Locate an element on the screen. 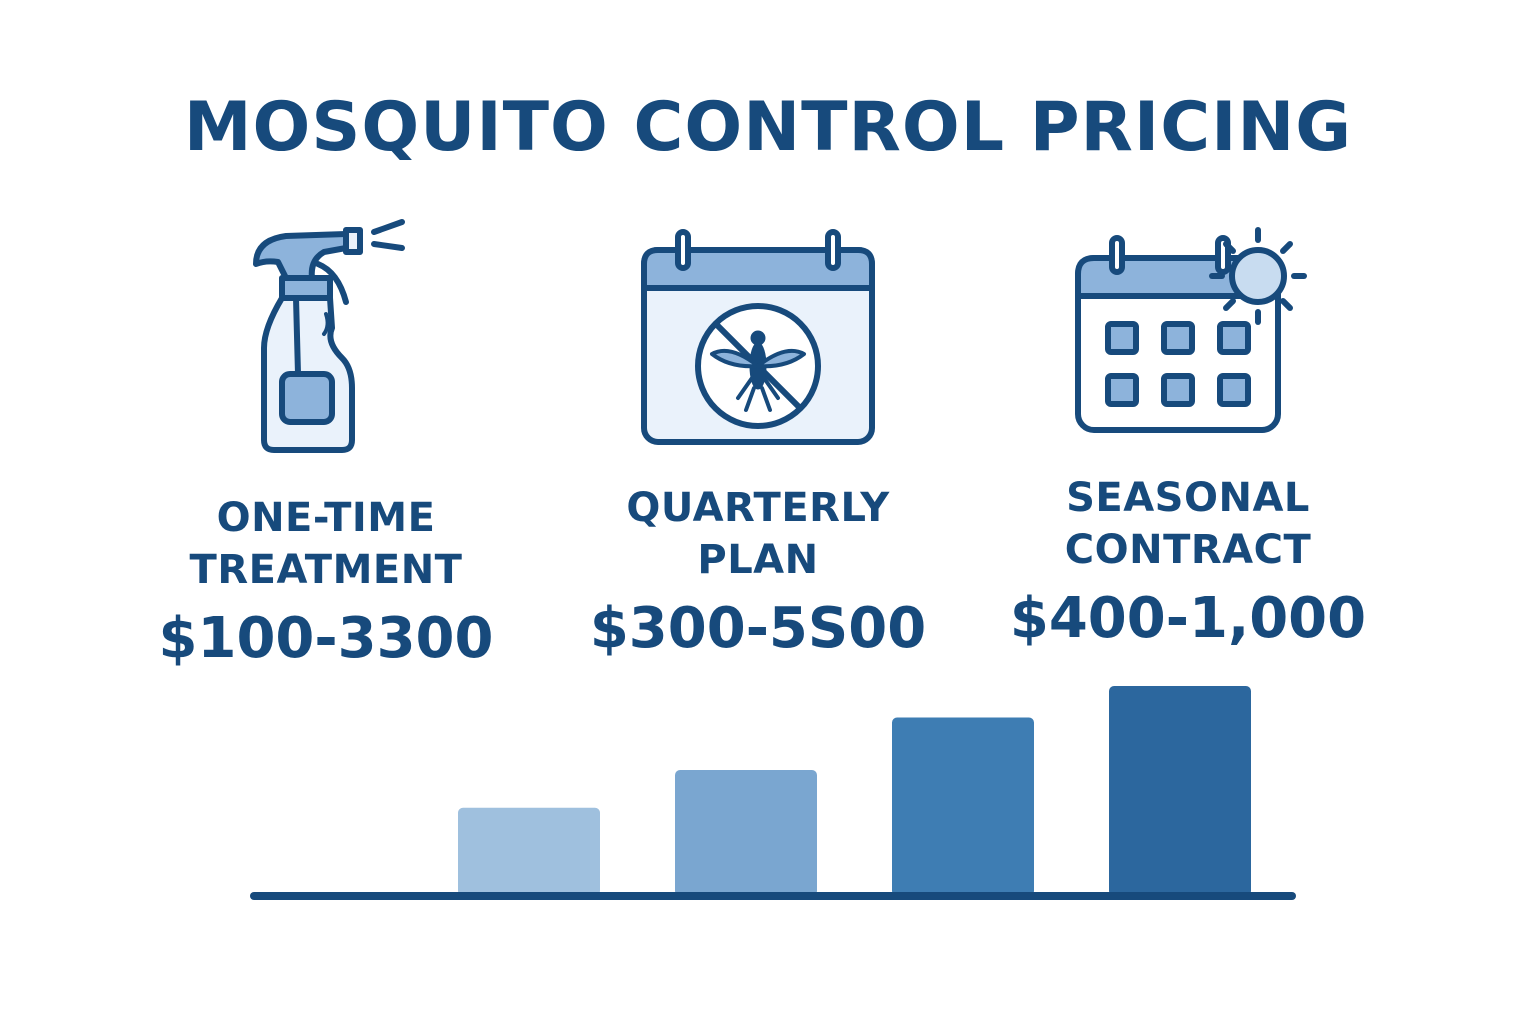 This screenshot has height=1024, width=1536. price-bar-chart is located at coordinates (773, 793).